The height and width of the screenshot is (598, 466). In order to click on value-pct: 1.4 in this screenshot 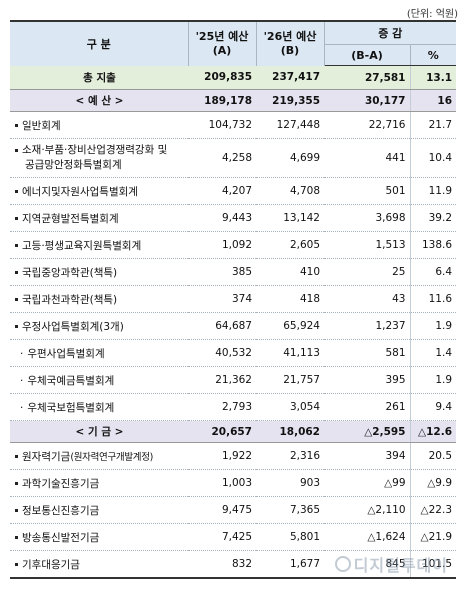, I will do `click(433, 353)`.